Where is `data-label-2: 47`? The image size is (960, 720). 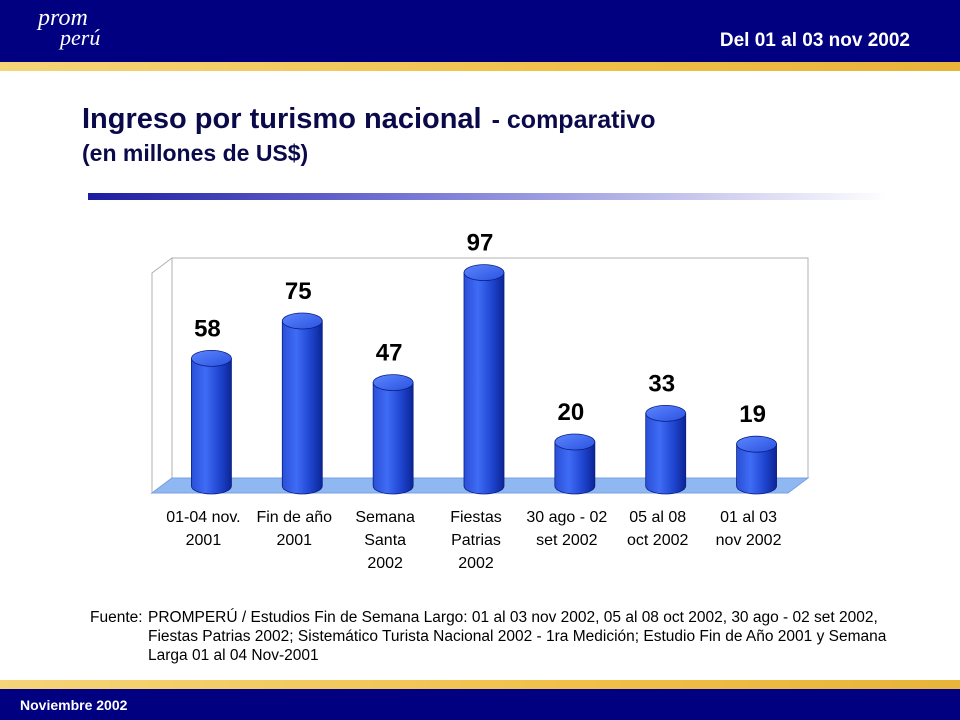 data-label-2: 47 is located at coordinates (389, 353).